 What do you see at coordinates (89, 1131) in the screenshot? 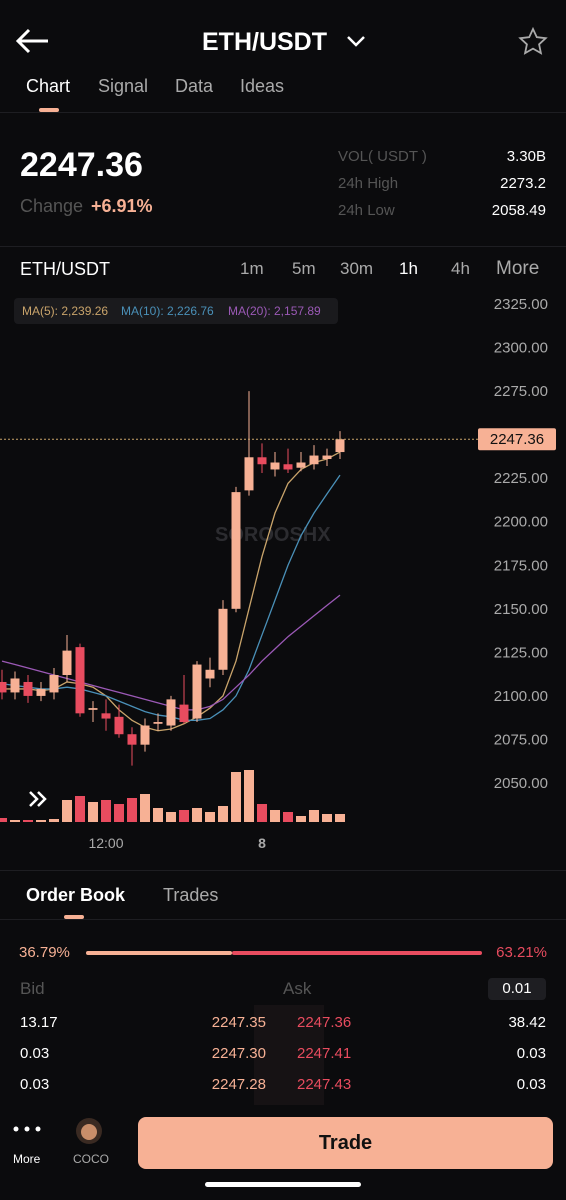
I see `coco-avatar` at bounding box center [89, 1131].